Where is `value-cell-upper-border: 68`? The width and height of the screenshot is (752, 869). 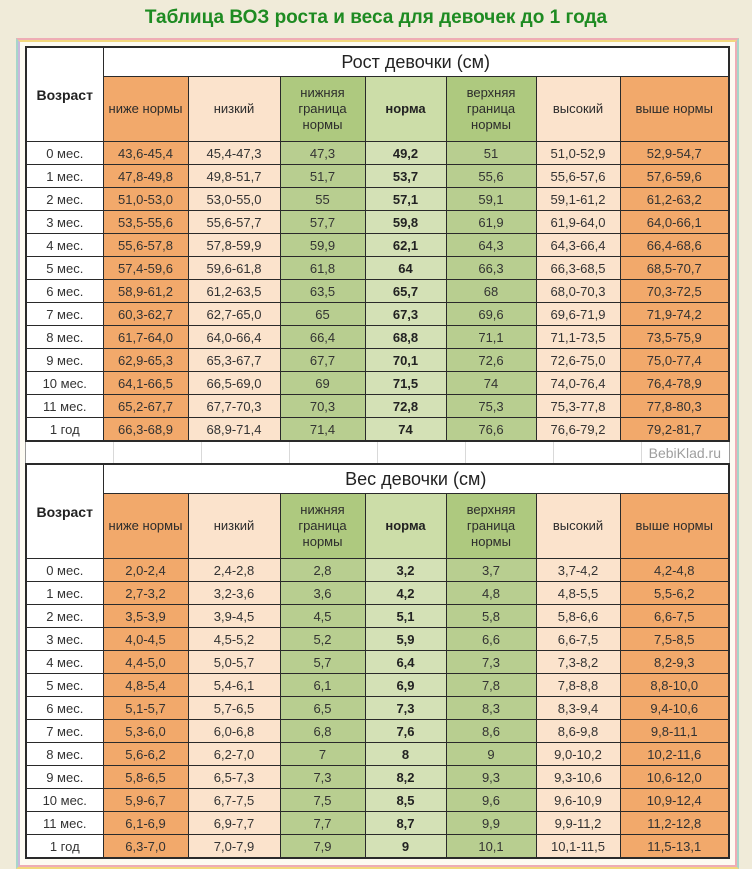 value-cell-upper-border: 68 is located at coordinates (491, 291).